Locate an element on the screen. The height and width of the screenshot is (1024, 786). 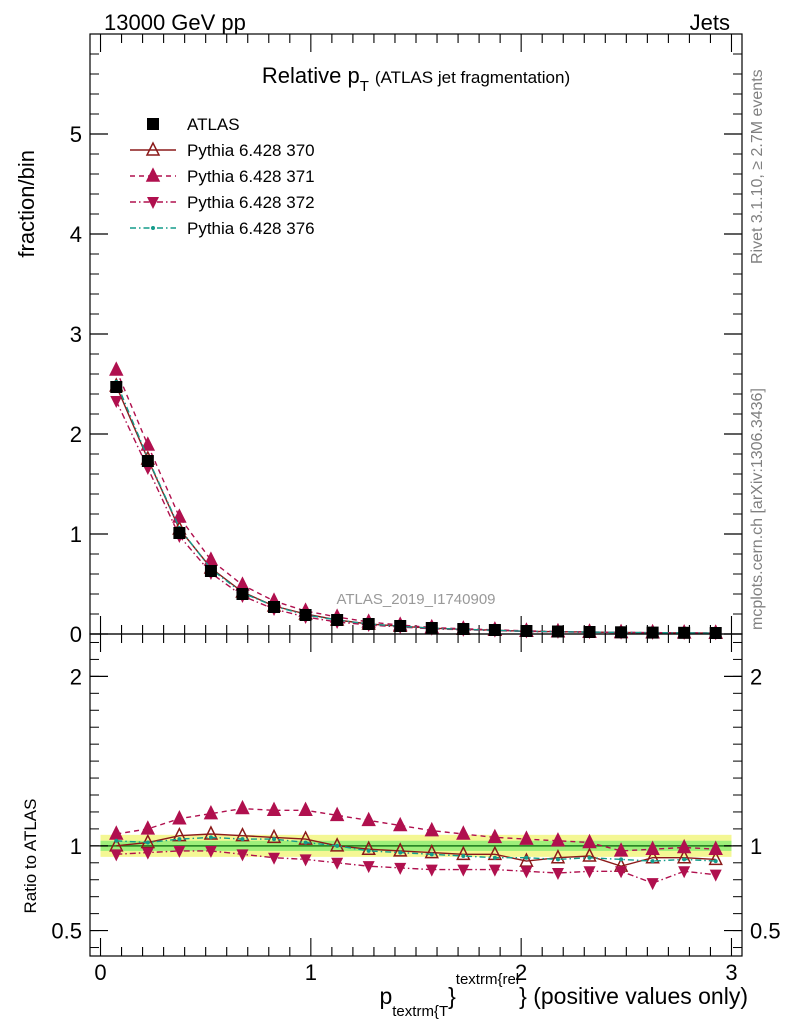
legend-label-p372: Pythia 6.428 372 is located at coordinates (251, 202).